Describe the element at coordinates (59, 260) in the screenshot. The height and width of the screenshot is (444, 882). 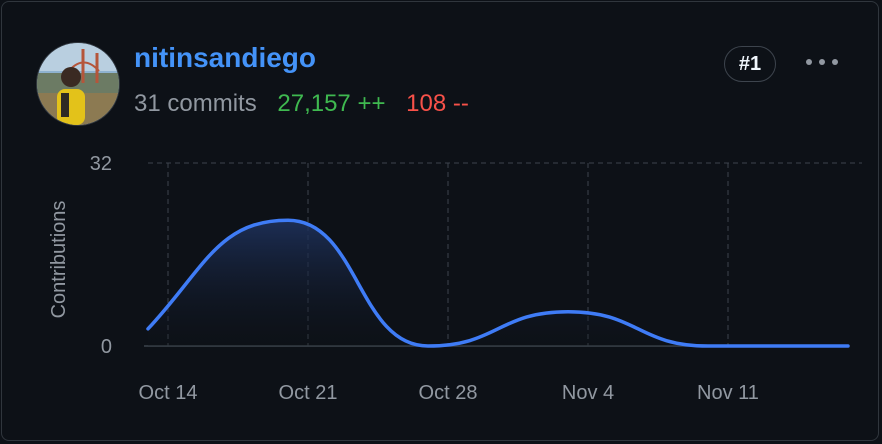
I see `y-axis-label: Contributions` at that location.